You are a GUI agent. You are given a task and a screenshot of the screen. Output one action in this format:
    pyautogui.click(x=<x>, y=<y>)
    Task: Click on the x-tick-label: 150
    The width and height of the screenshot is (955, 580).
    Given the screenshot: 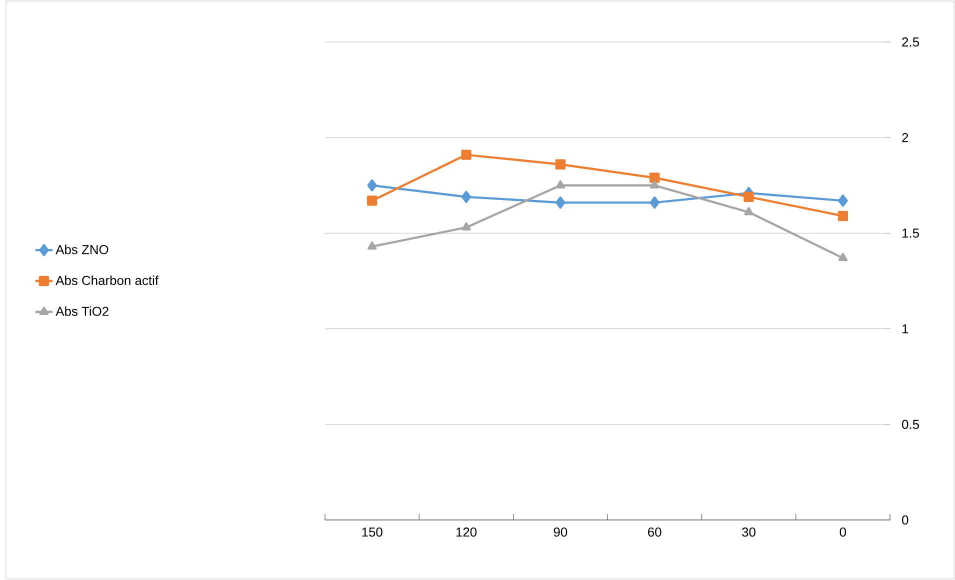 What is the action you would take?
    pyautogui.click(x=372, y=532)
    